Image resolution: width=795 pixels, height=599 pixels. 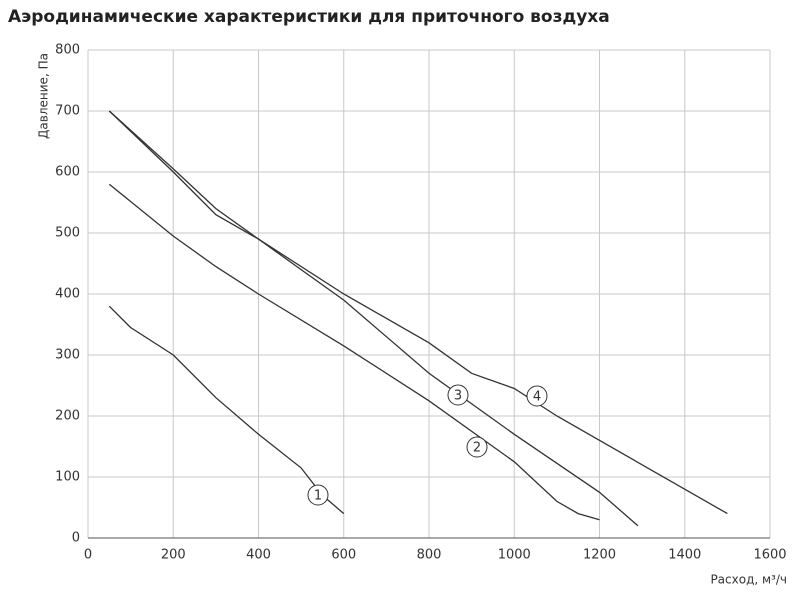 I want to click on x-tick-label: 600, so click(x=343, y=555).